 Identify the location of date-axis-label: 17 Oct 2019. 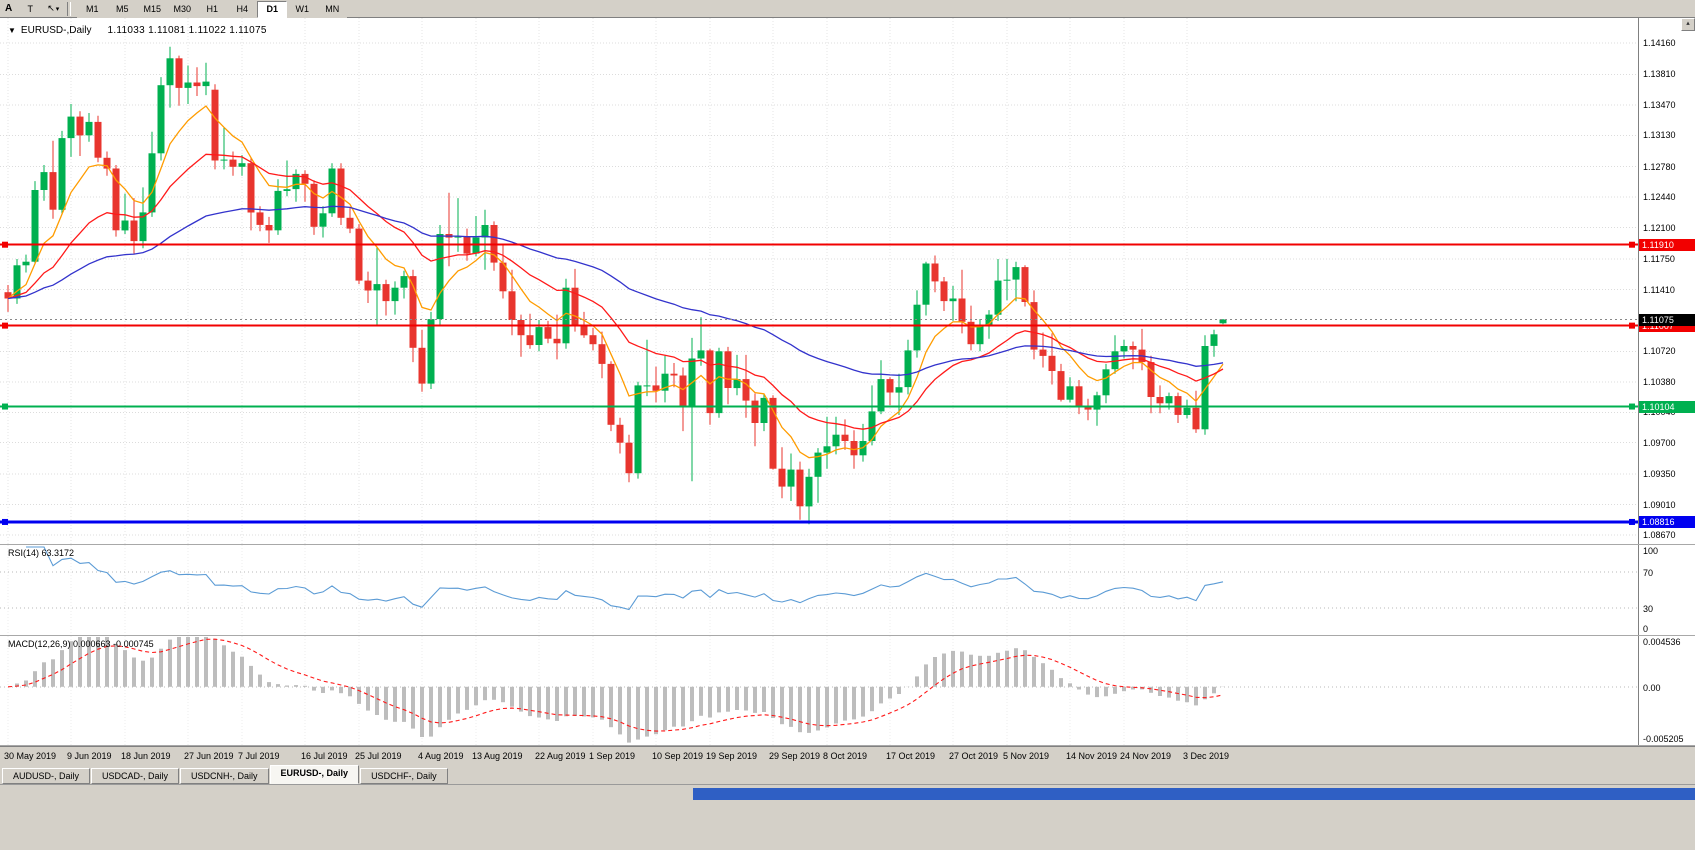
(911, 756).